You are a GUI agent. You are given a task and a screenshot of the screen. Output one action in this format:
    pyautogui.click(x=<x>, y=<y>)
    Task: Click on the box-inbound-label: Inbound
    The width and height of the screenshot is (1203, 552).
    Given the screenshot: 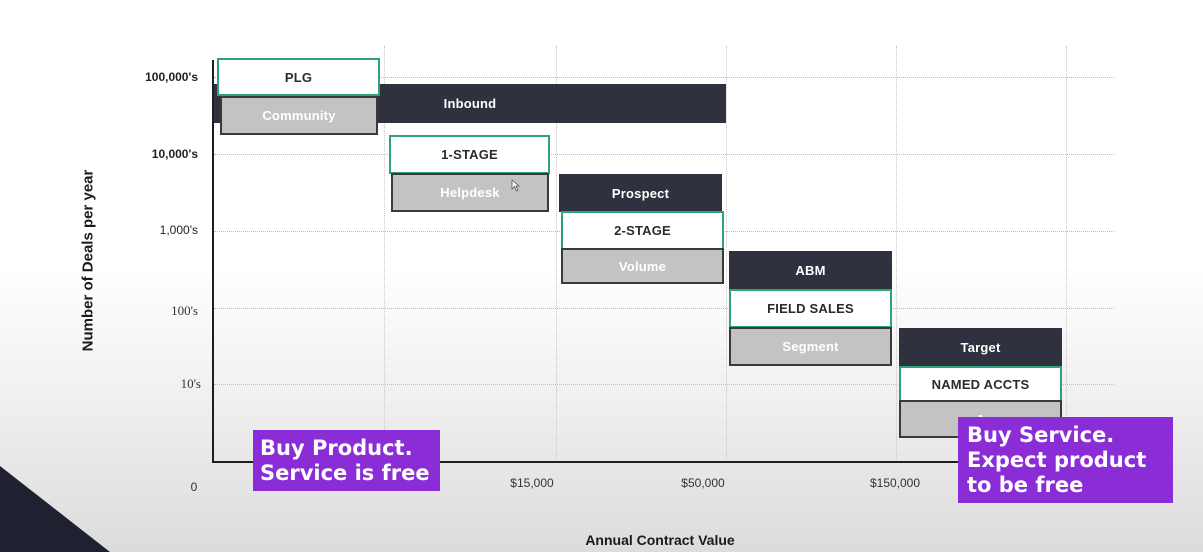 What is the action you would take?
    pyautogui.click(x=470, y=103)
    